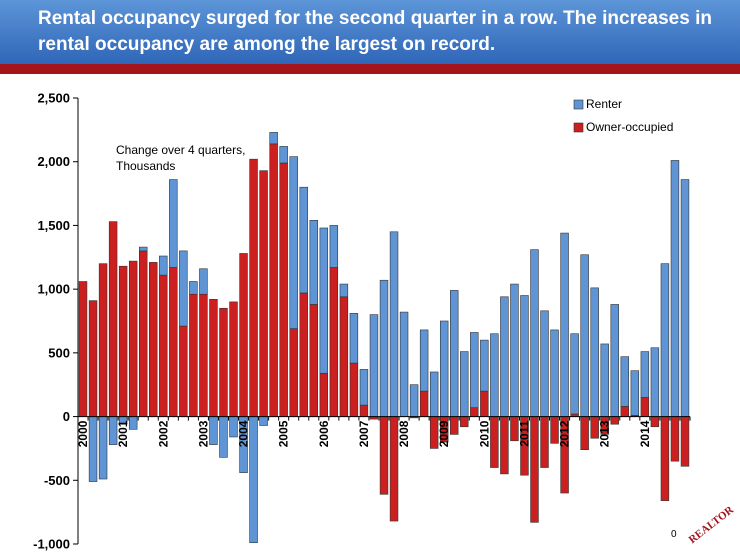 Image resolution: width=740 pixels, height=555 pixels. I want to click on annotation-line: Thousands, so click(145, 166).